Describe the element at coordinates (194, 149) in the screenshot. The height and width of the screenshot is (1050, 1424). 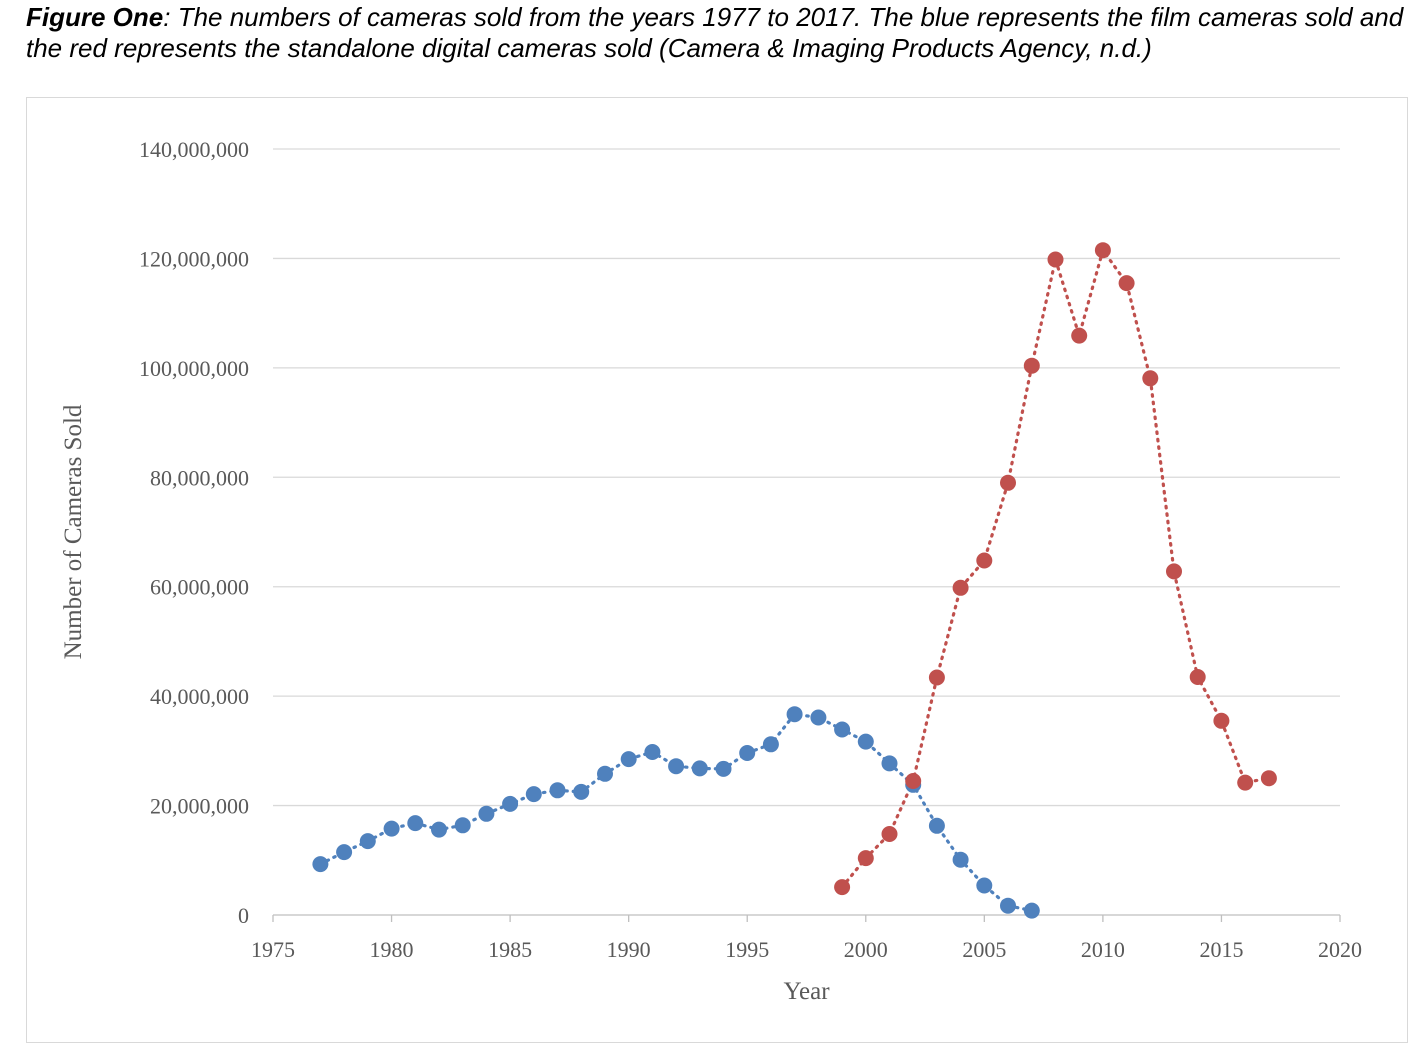
I see `y-tick-label: 140,000,000` at that location.